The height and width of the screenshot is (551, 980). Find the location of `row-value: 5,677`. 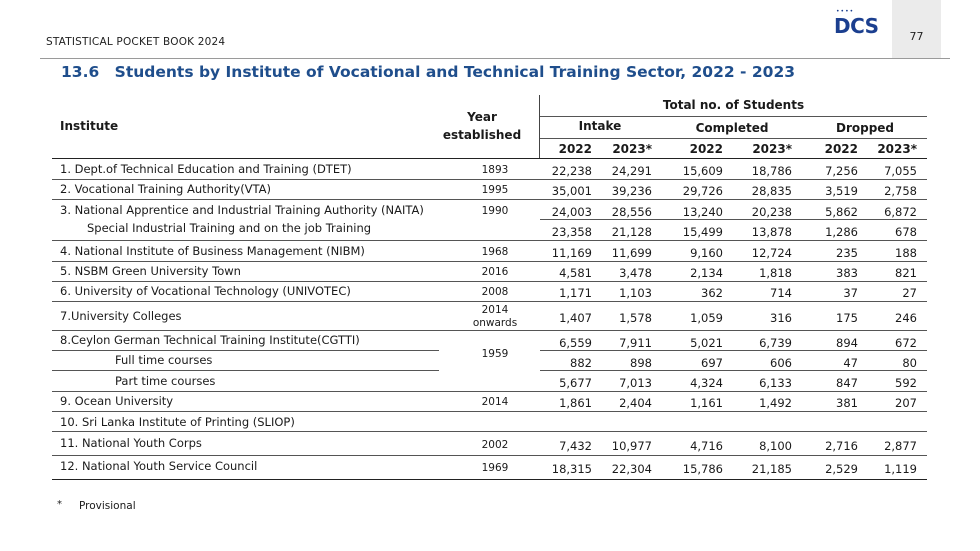

row-value: 5,677 is located at coordinates (575, 383).